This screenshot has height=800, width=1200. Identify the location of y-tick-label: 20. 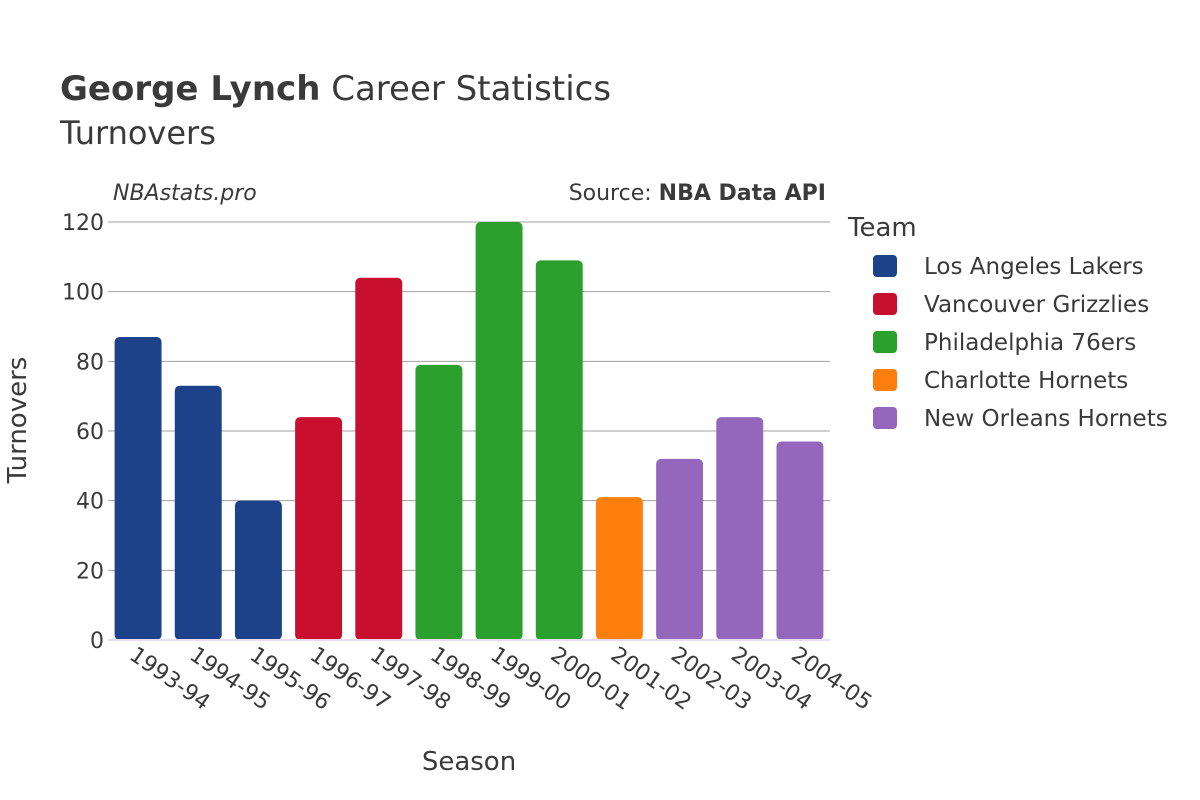
(90, 571).